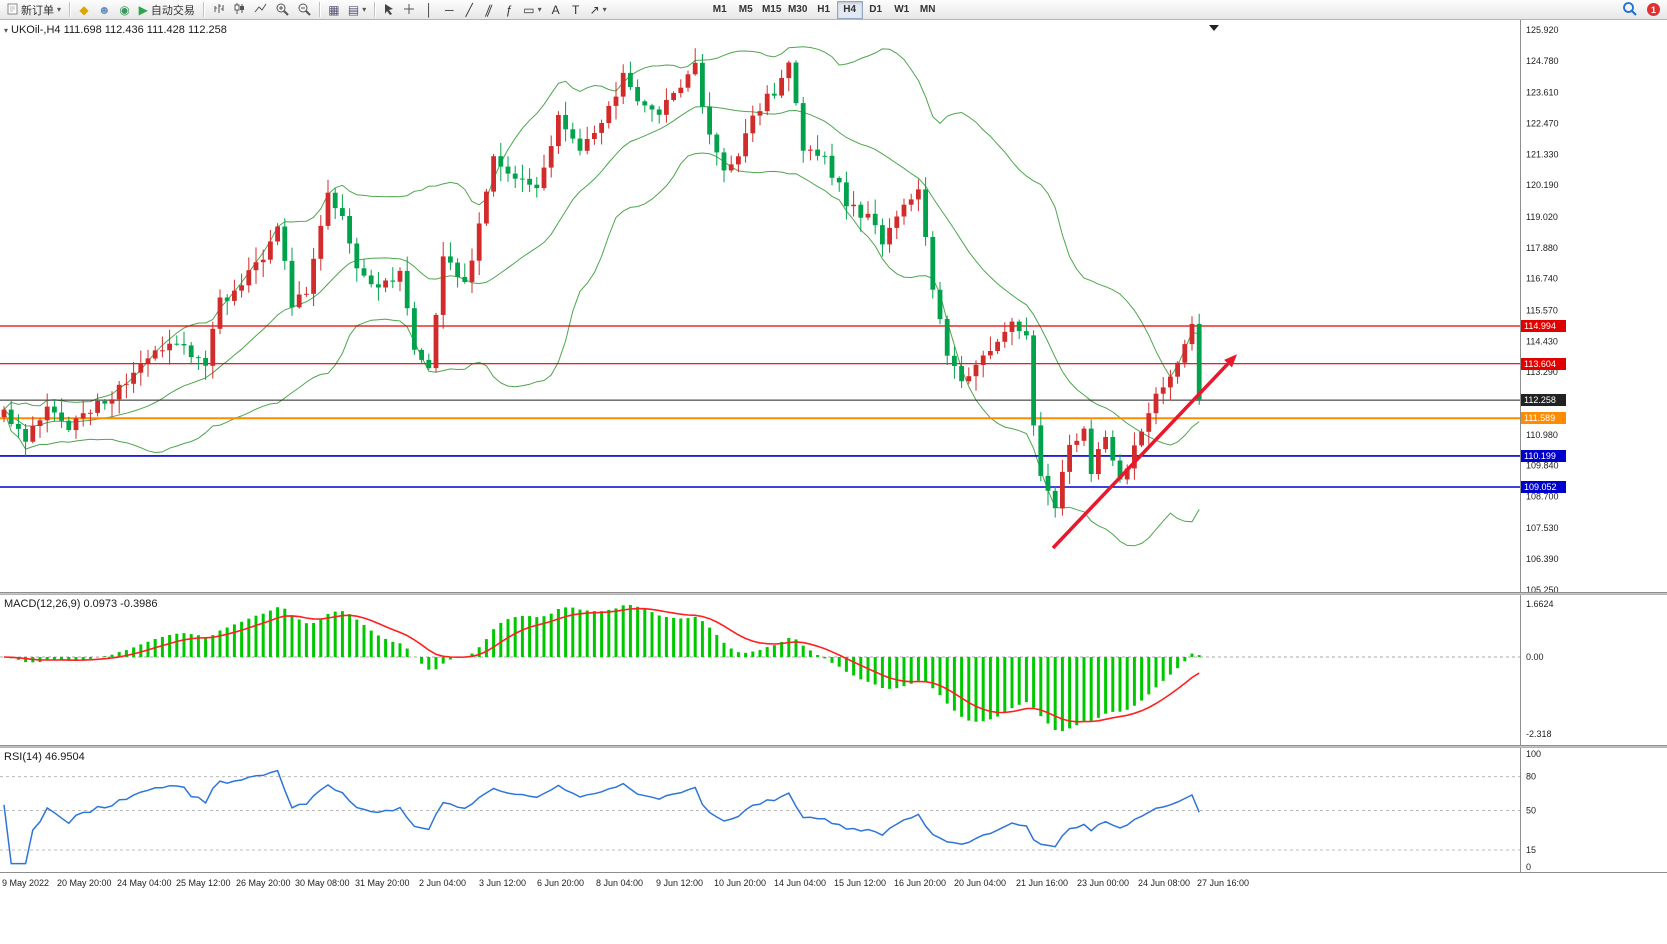 This screenshot has height=944, width=1667. I want to click on zoom-in-button, so click(282, 10).